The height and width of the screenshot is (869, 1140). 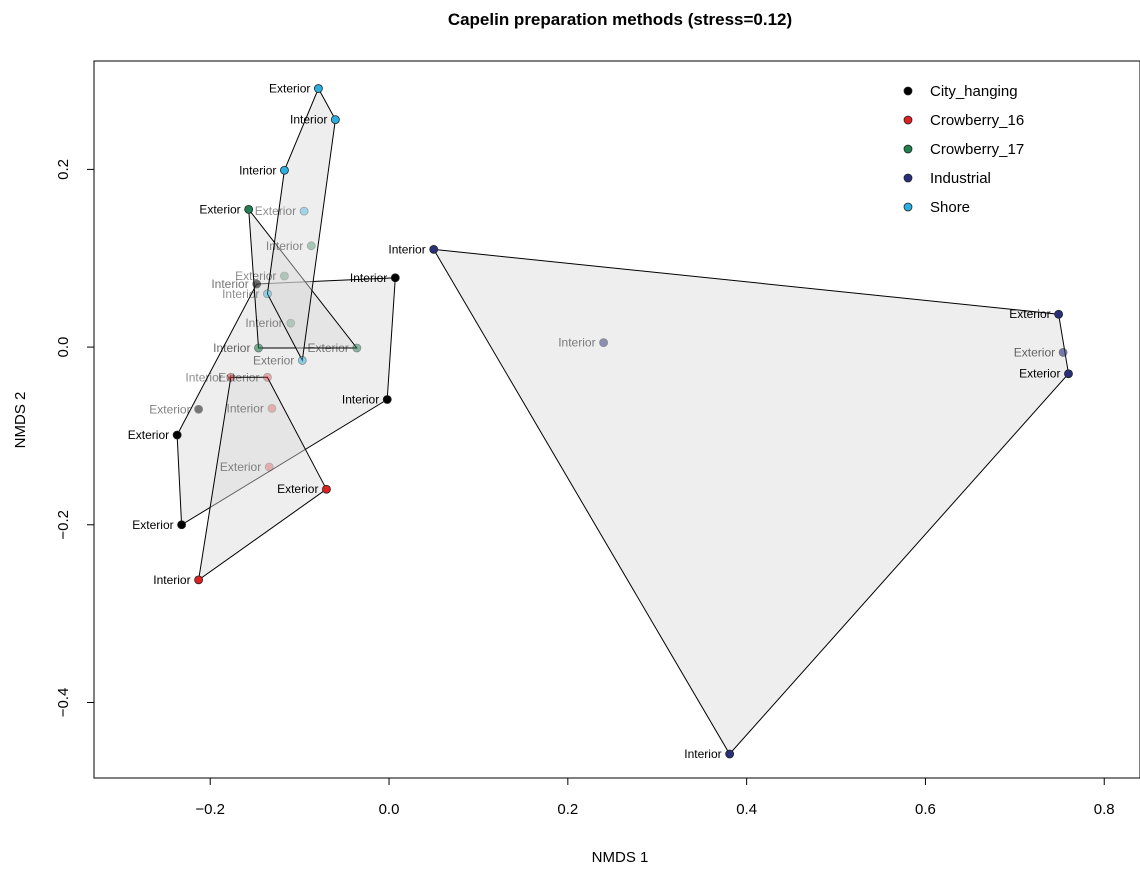 What do you see at coordinates (20, 420) in the screenshot?
I see `y-axis-label: NMDS 2` at bounding box center [20, 420].